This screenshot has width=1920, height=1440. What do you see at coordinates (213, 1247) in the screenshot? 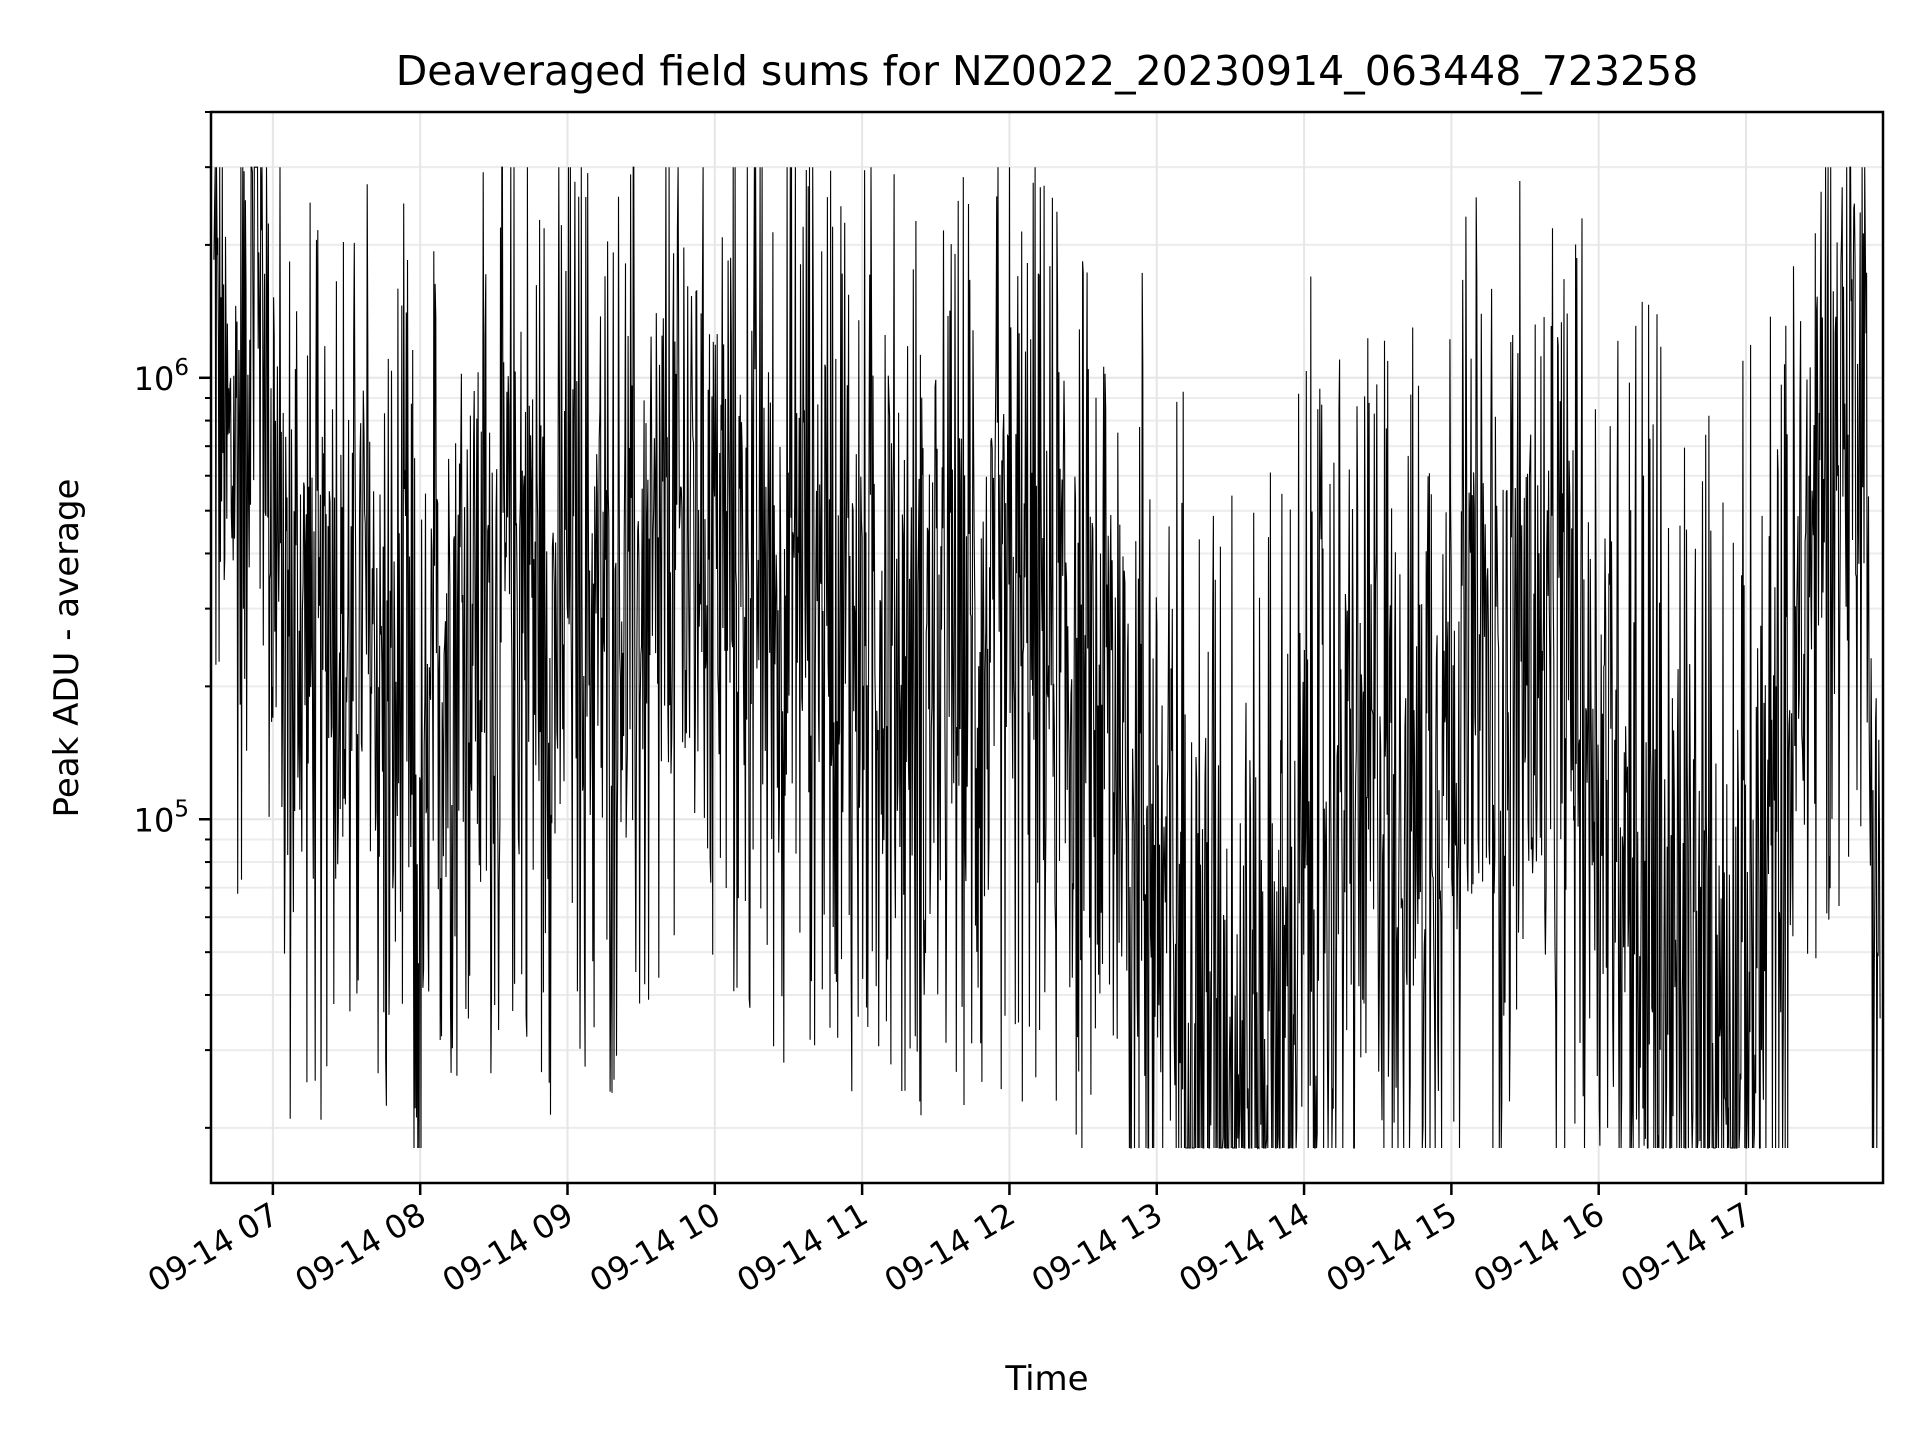
I see `x-tick-label: 09-14 07` at bounding box center [213, 1247].